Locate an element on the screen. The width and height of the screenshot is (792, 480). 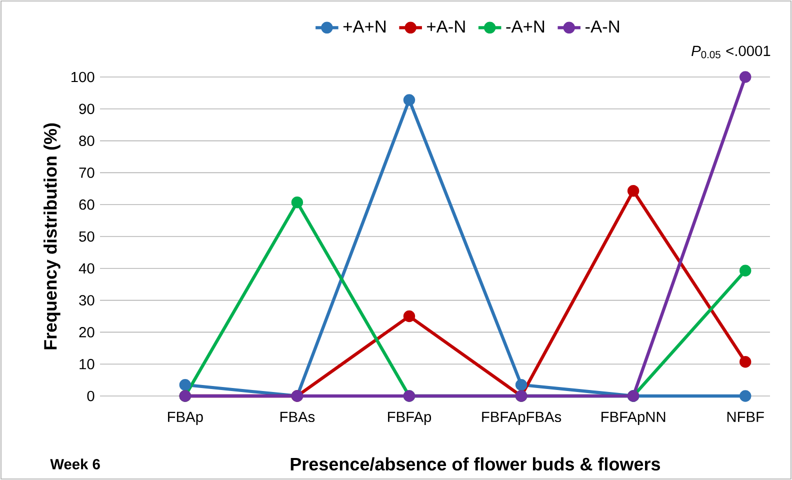
text: P$_{0.05}$ <.0001 is located at coordinates (731, 52).